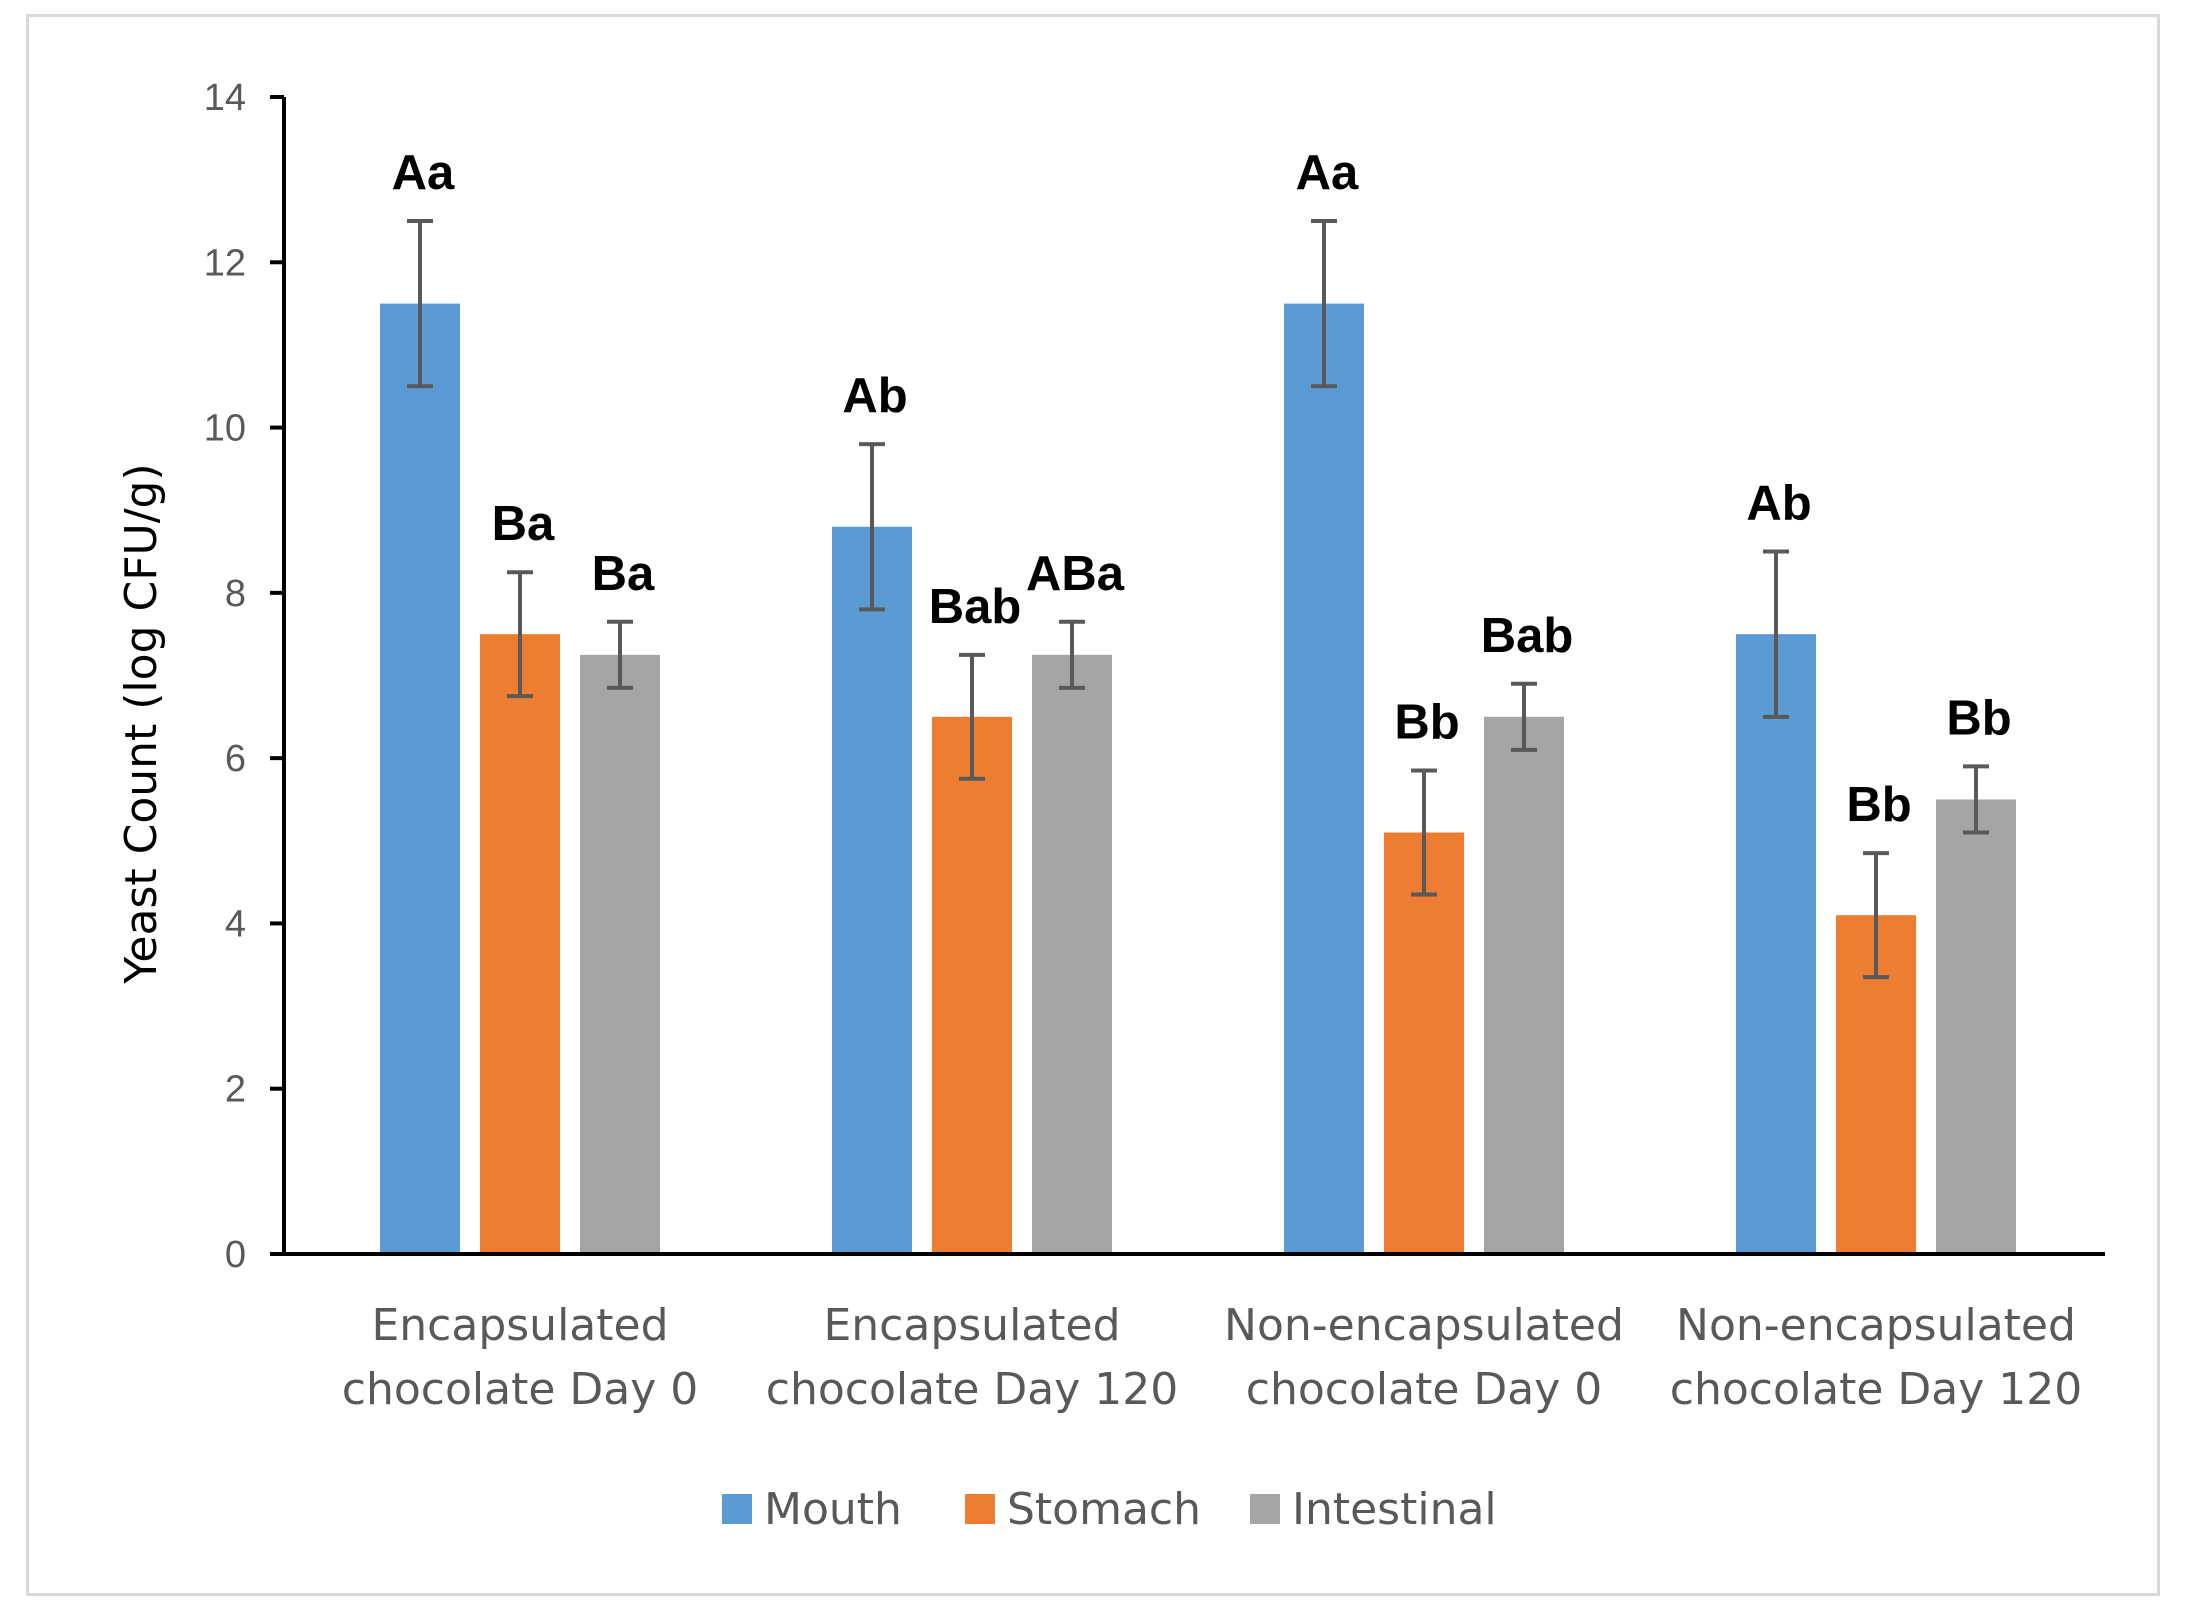 This screenshot has width=2194, height=1622. What do you see at coordinates (235, 759) in the screenshot?
I see `y-tick-label: 6` at bounding box center [235, 759].